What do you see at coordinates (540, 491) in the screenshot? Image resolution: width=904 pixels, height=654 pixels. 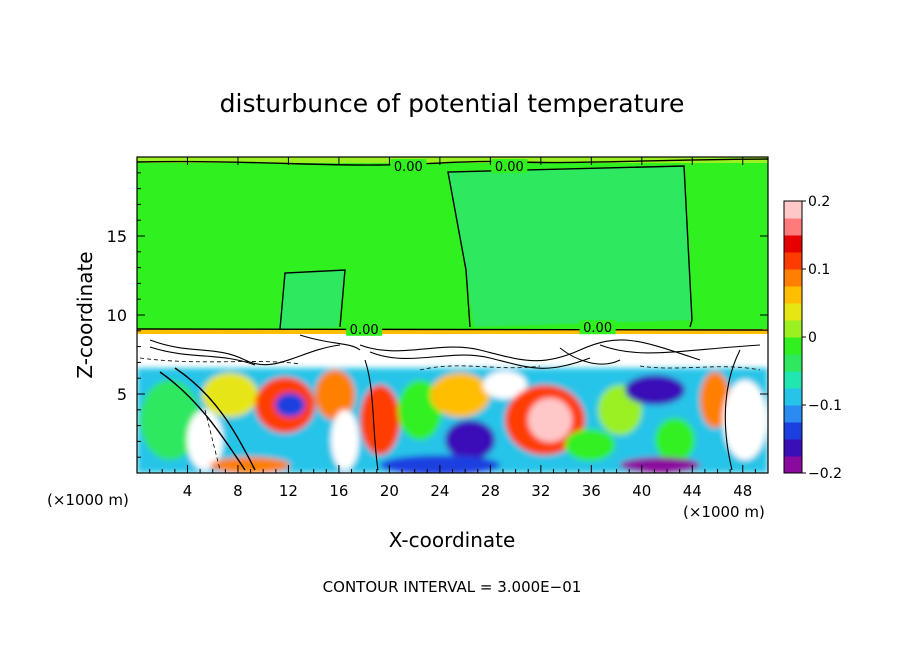 I see `x-tick-label: 32` at bounding box center [540, 491].